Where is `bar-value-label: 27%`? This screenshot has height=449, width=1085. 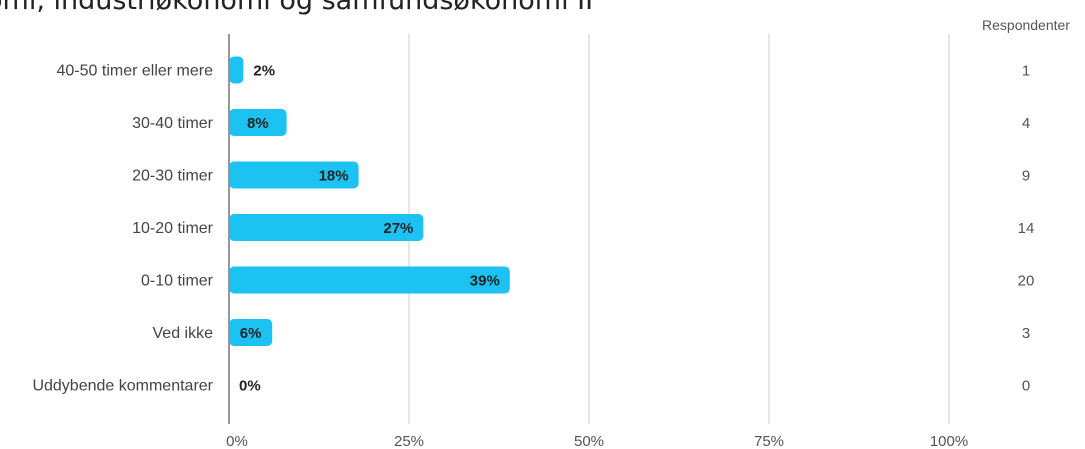
bar-value-label: 27% is located at coordinates (398, 228).